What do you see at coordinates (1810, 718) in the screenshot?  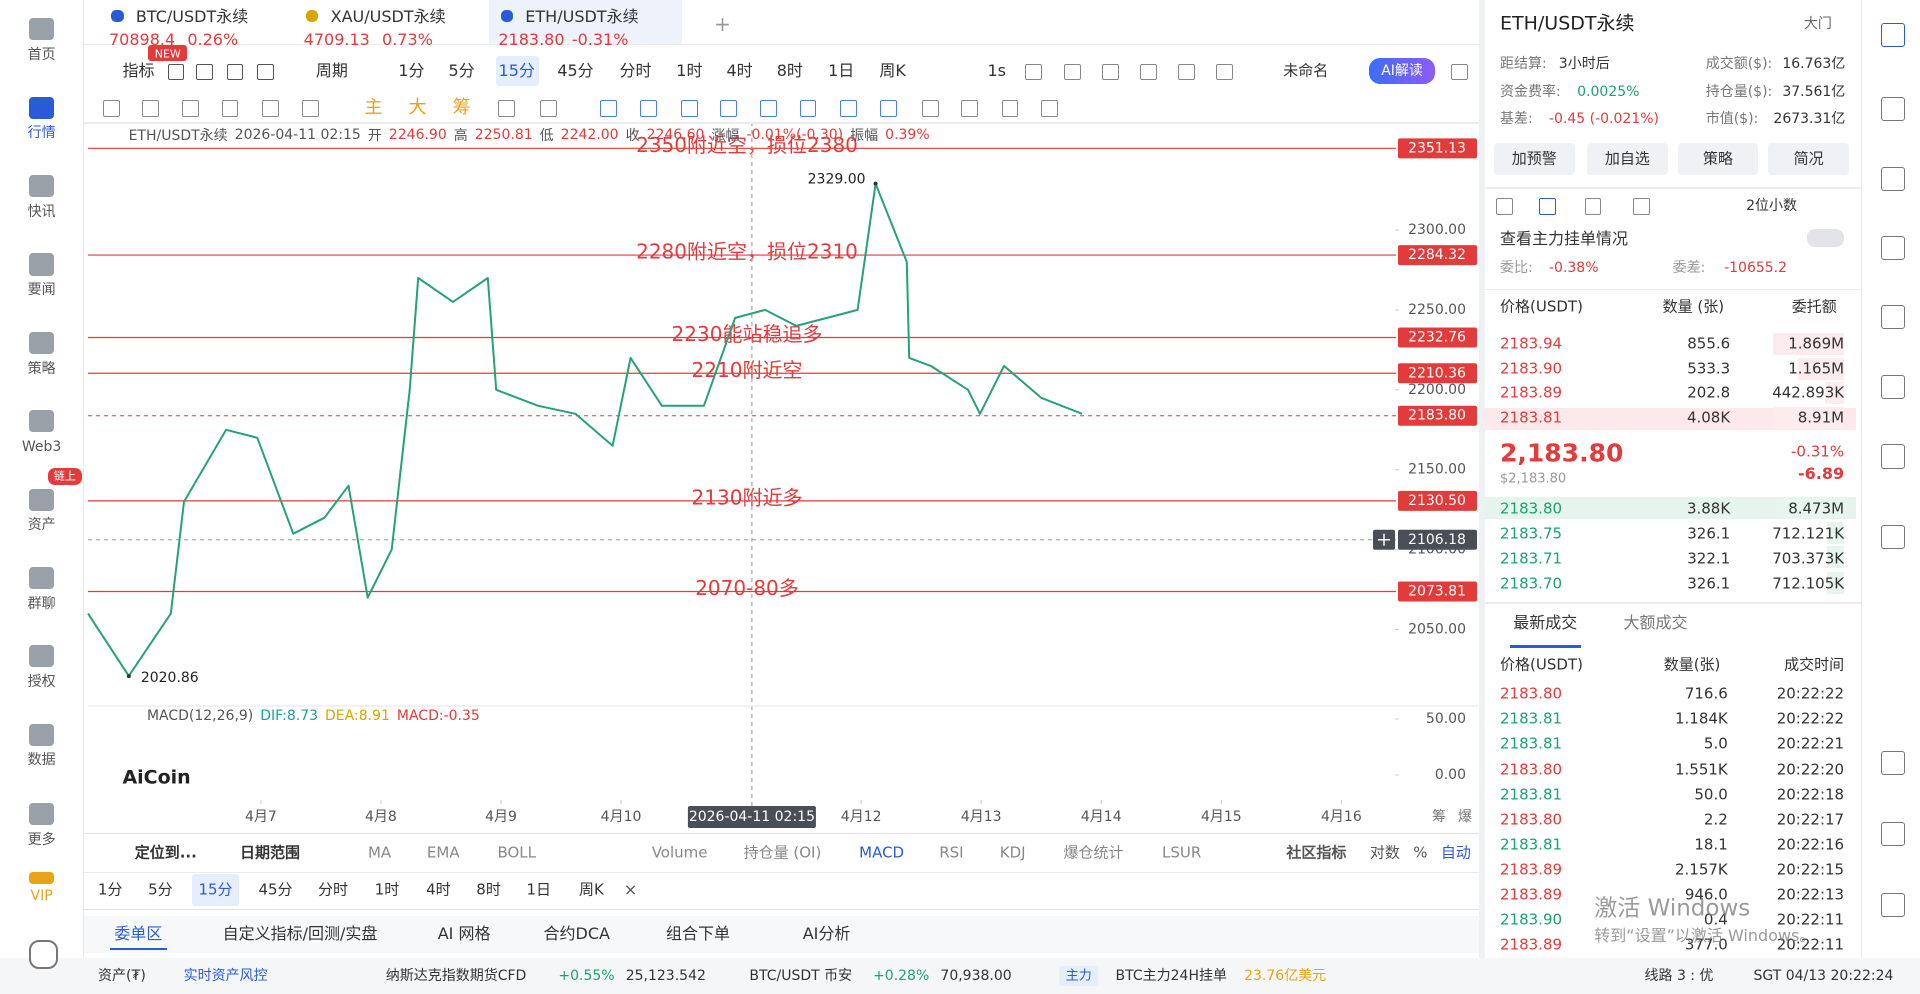 I see `trade-time: 20:22:22` at bounding box center [1810, 718].